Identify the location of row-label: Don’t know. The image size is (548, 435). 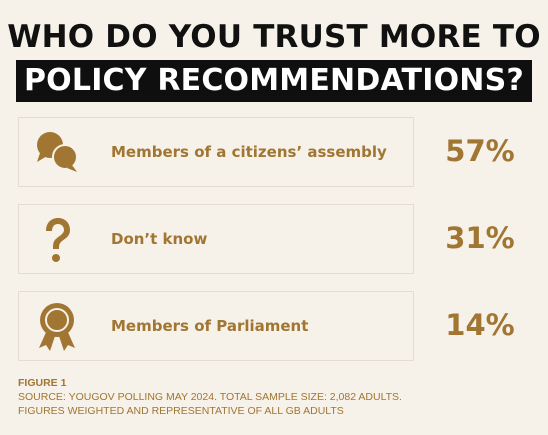
(159, 239).